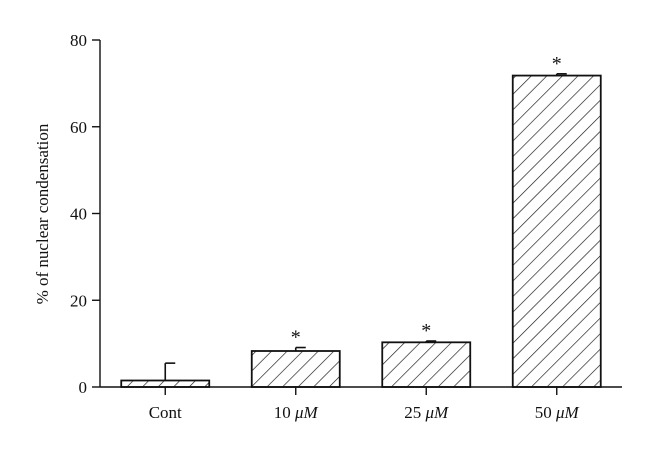 The image size is (660, 459). I want to click on x-tick-label: 10 μM, so click(296, 412).